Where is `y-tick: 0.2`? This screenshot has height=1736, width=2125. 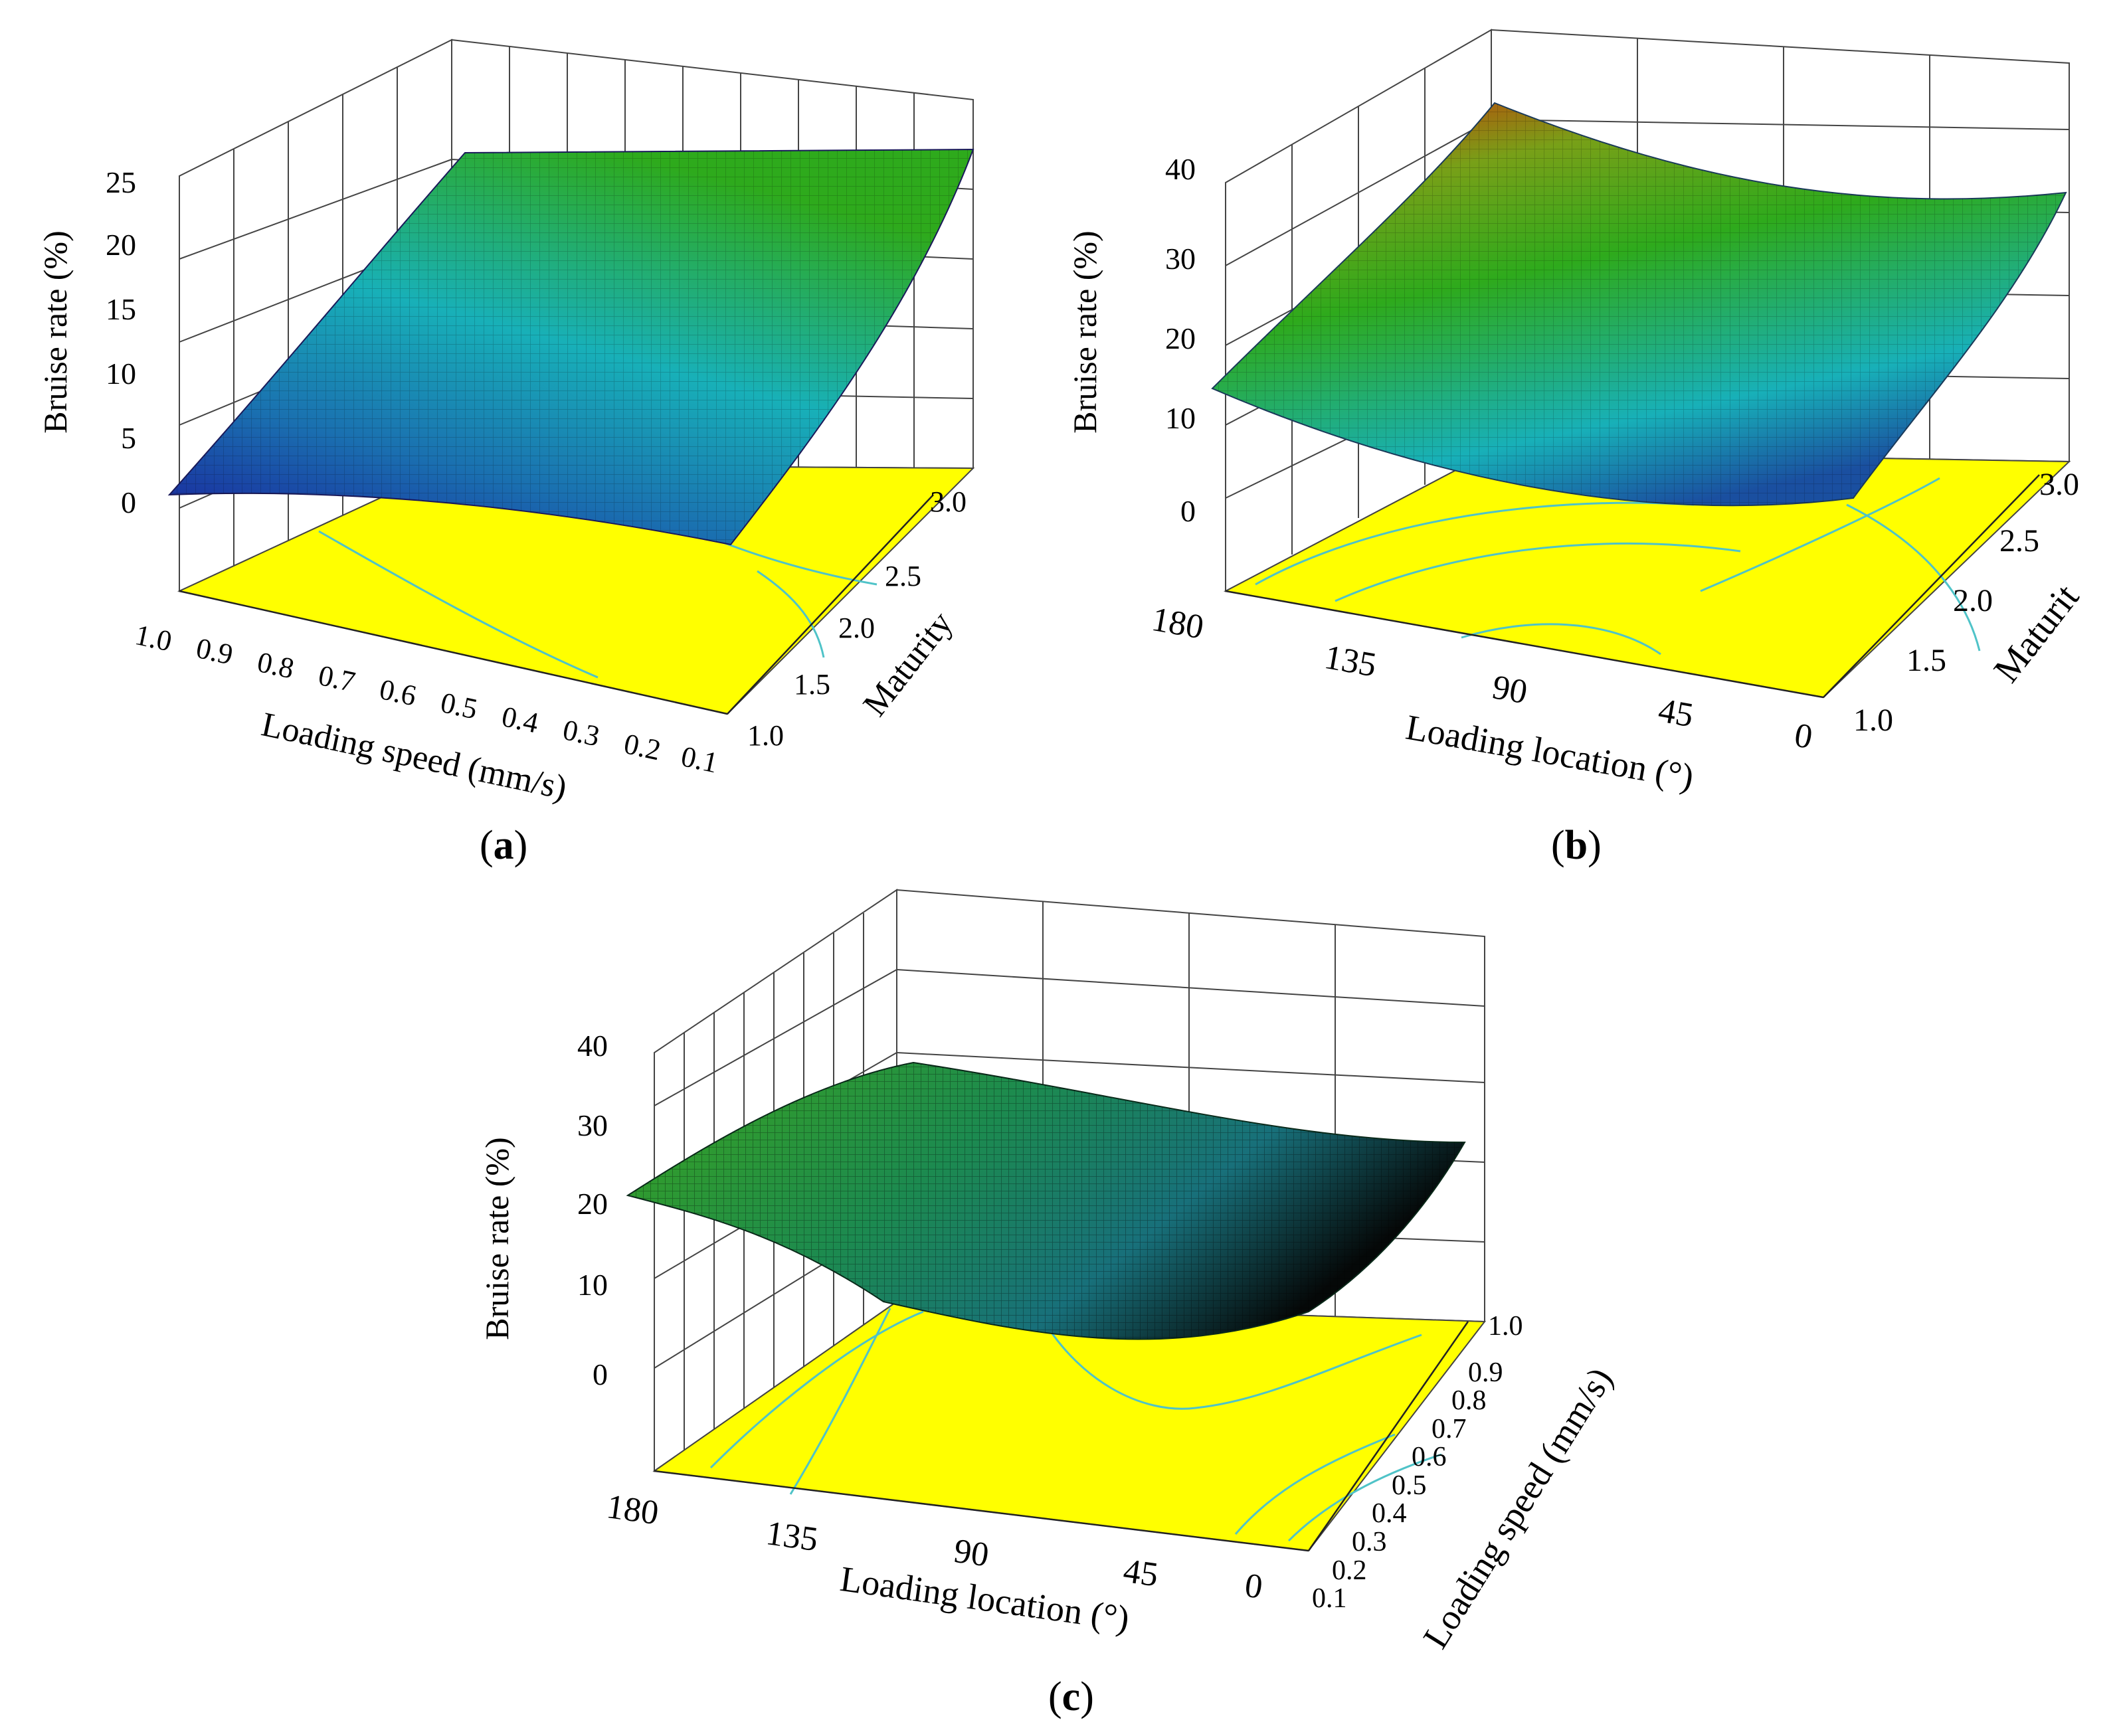 y-tick: 0.2 is located at coordinates (1350, 1571).